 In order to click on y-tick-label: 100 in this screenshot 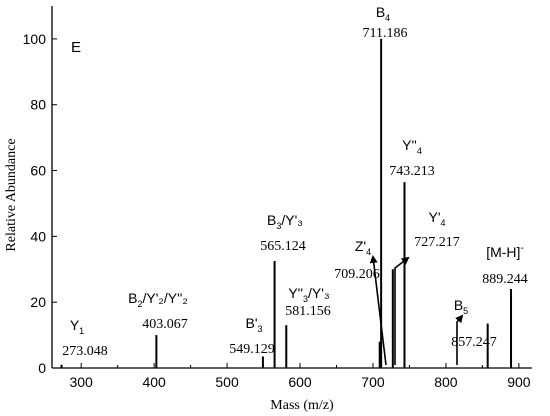, I will do `click(35, 39)`.